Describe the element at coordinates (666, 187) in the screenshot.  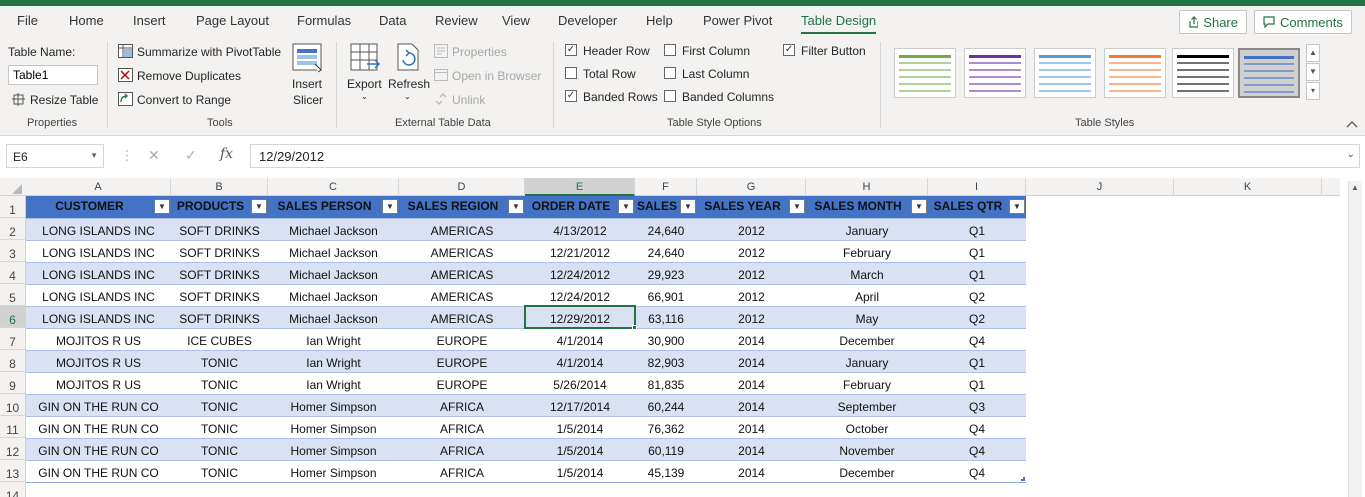
I see `column-header-f: F` at that location.